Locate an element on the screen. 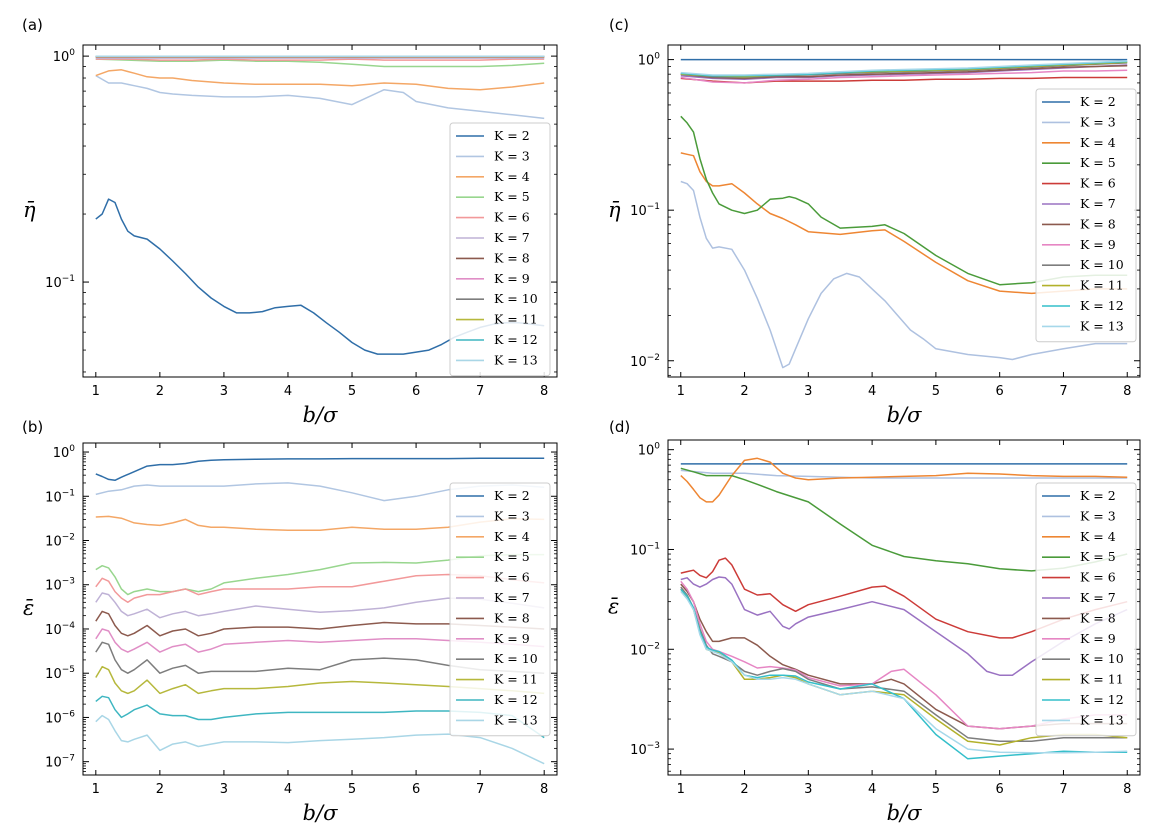 Image resolution: width=1162 pixels, height=838 pixels. y-tick-label: 10⁻⁵ is located at coordinates (60, 673).